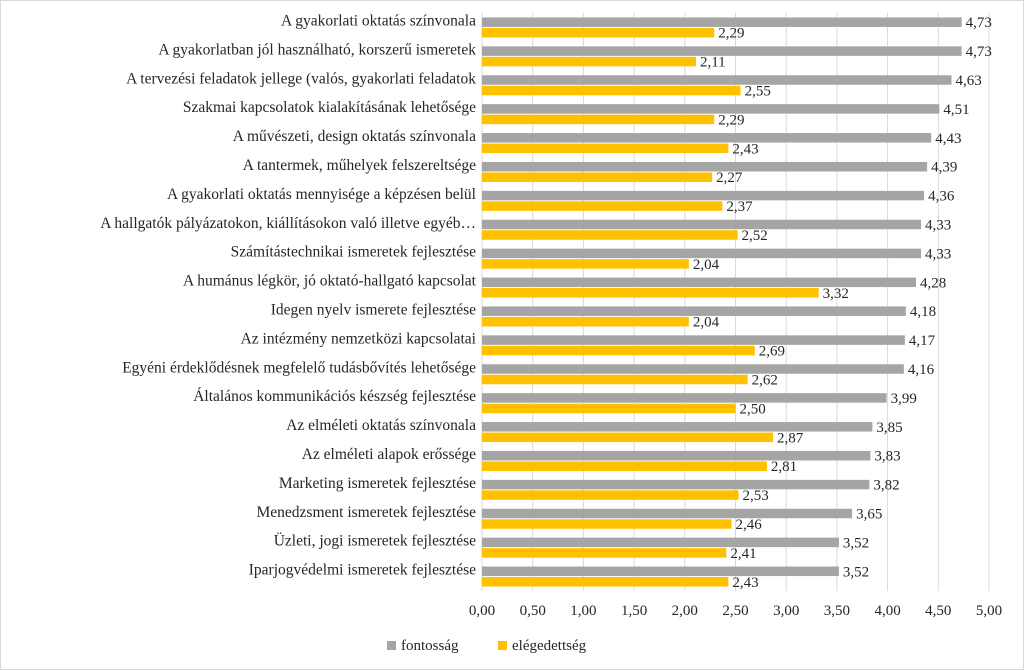 The width and height of the screenshot is (1024, 671). I want to click on value-label-elegedettseg: 2,50, so click(753, 409).